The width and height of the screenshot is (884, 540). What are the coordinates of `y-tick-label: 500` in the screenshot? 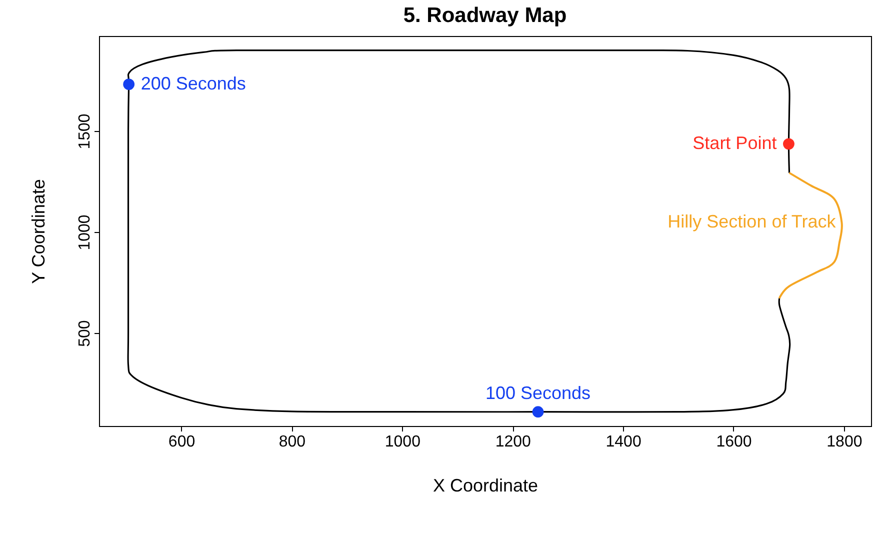 It's located at (85, 333).